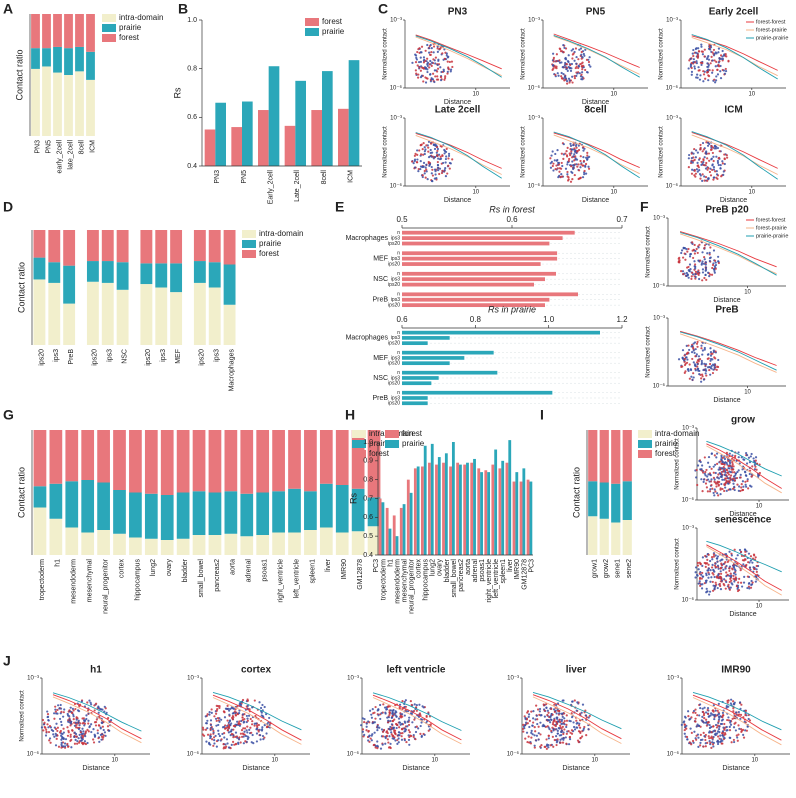  What do you see at coordinates (672, 88) in the screenshot?
I see `y-tick-label: 10⁻⁶` at bounding box center [672, 88].